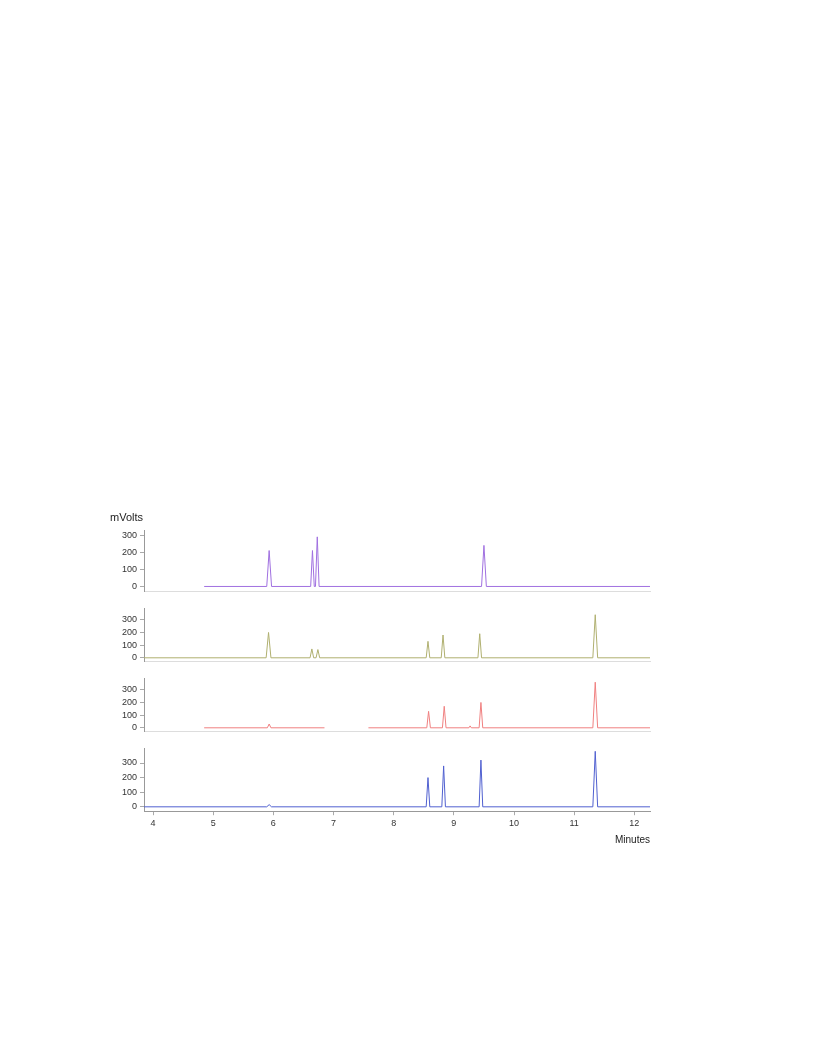 The height and width of the screenshot is (1056, 816). What do you see at coordinates (514, 823) in the screenshot?
I see `x-tick-label: 10` at bounding box center [514, 823].